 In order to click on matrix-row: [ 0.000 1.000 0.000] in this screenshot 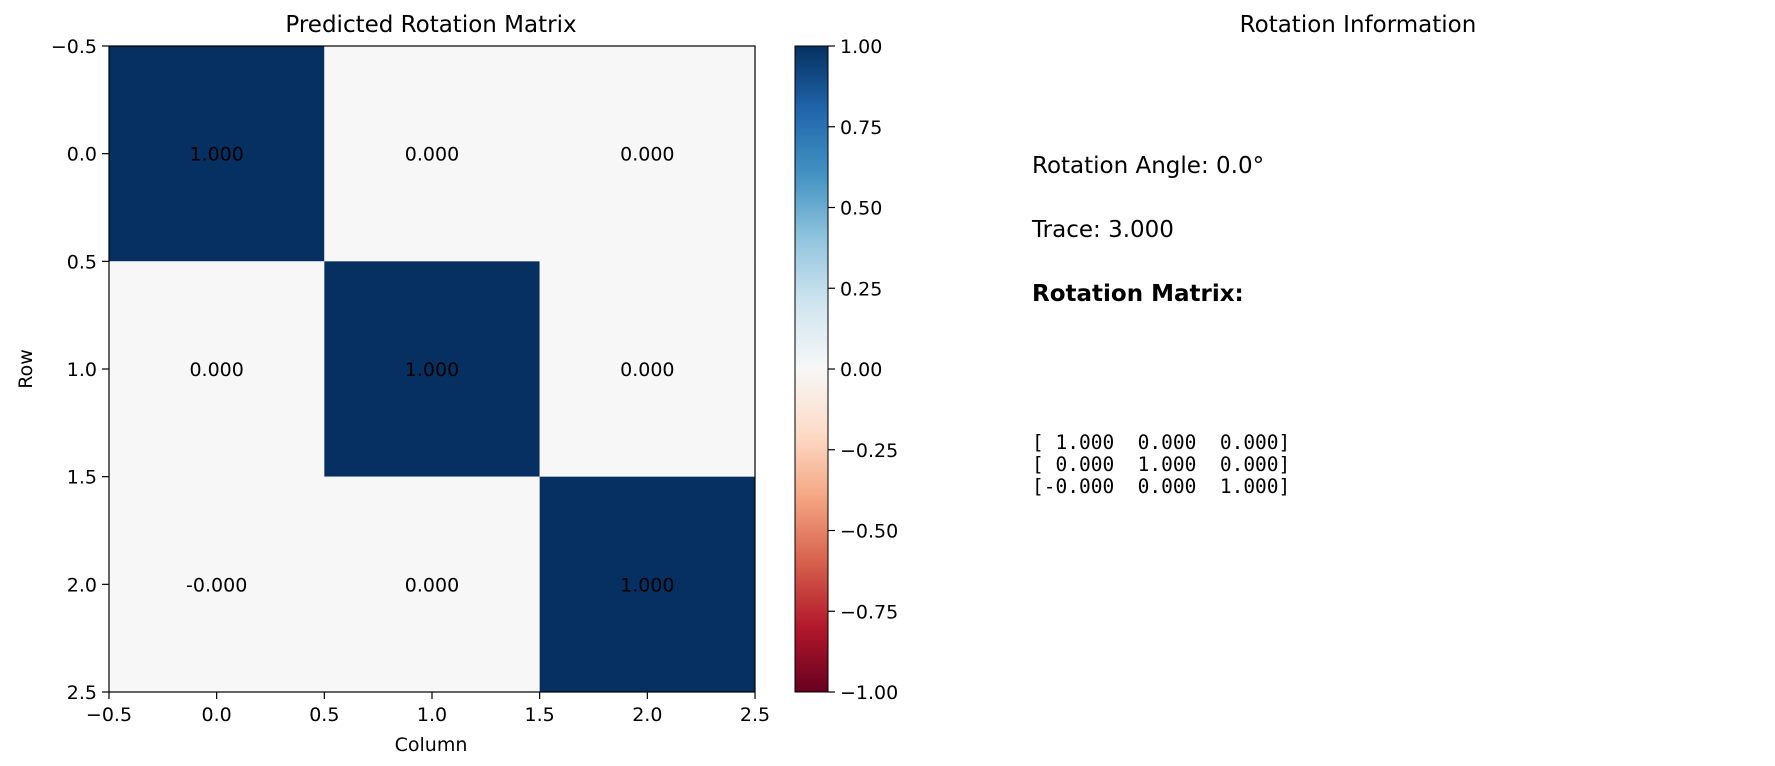, I will do `click(1161, 464)`.